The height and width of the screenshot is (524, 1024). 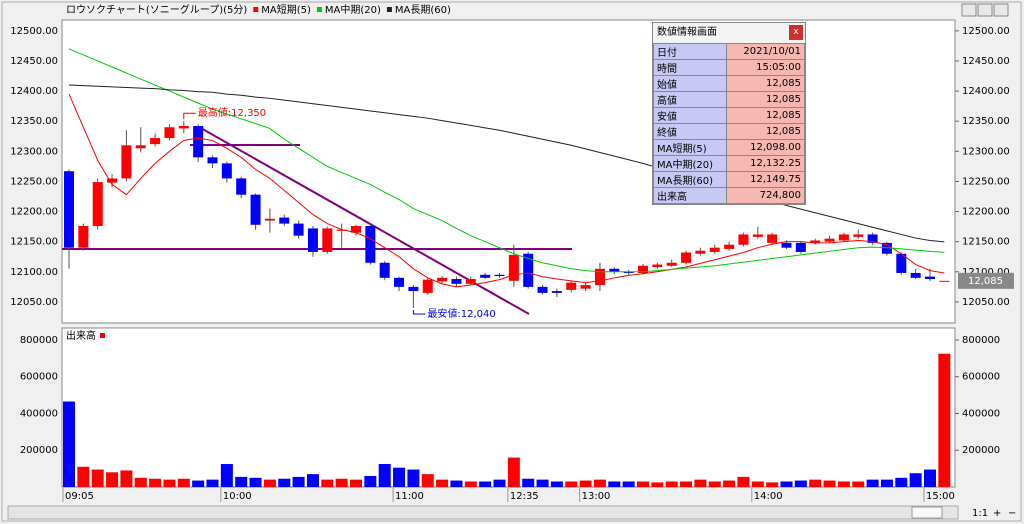 I want to click on x-tick-label: 11:00, so click(x=409, y=496).